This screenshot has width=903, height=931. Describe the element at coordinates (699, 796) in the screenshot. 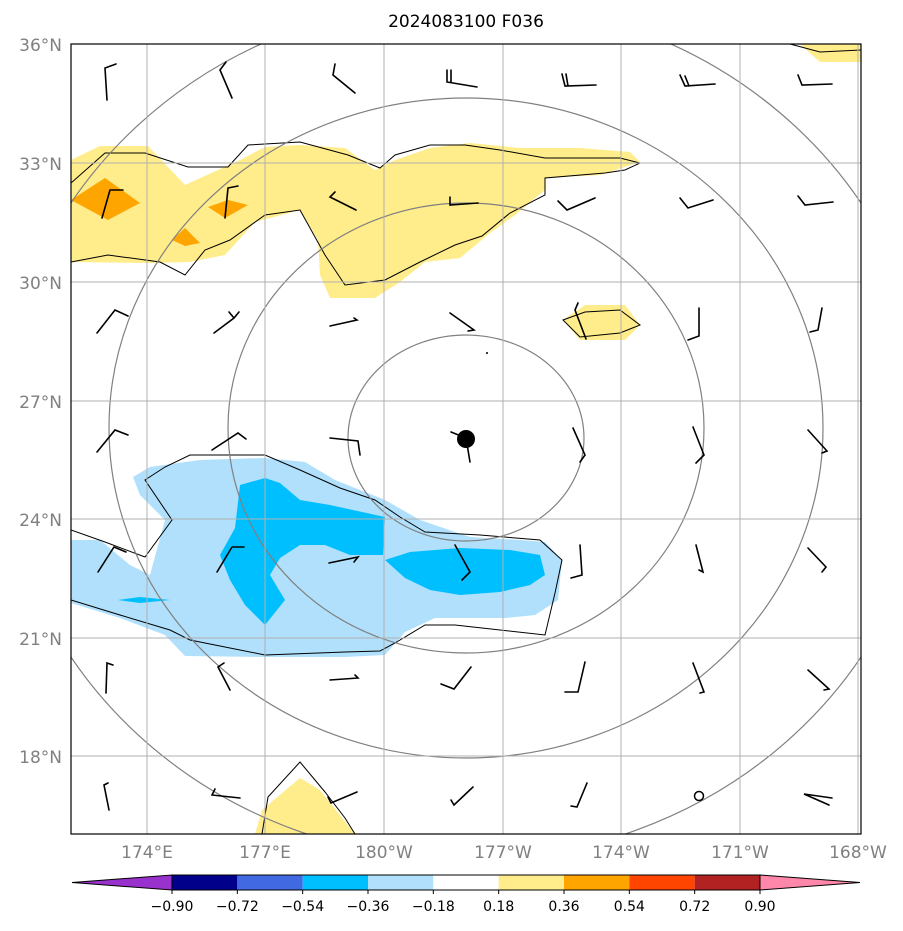

I see `calm-wind-circle` at that location.